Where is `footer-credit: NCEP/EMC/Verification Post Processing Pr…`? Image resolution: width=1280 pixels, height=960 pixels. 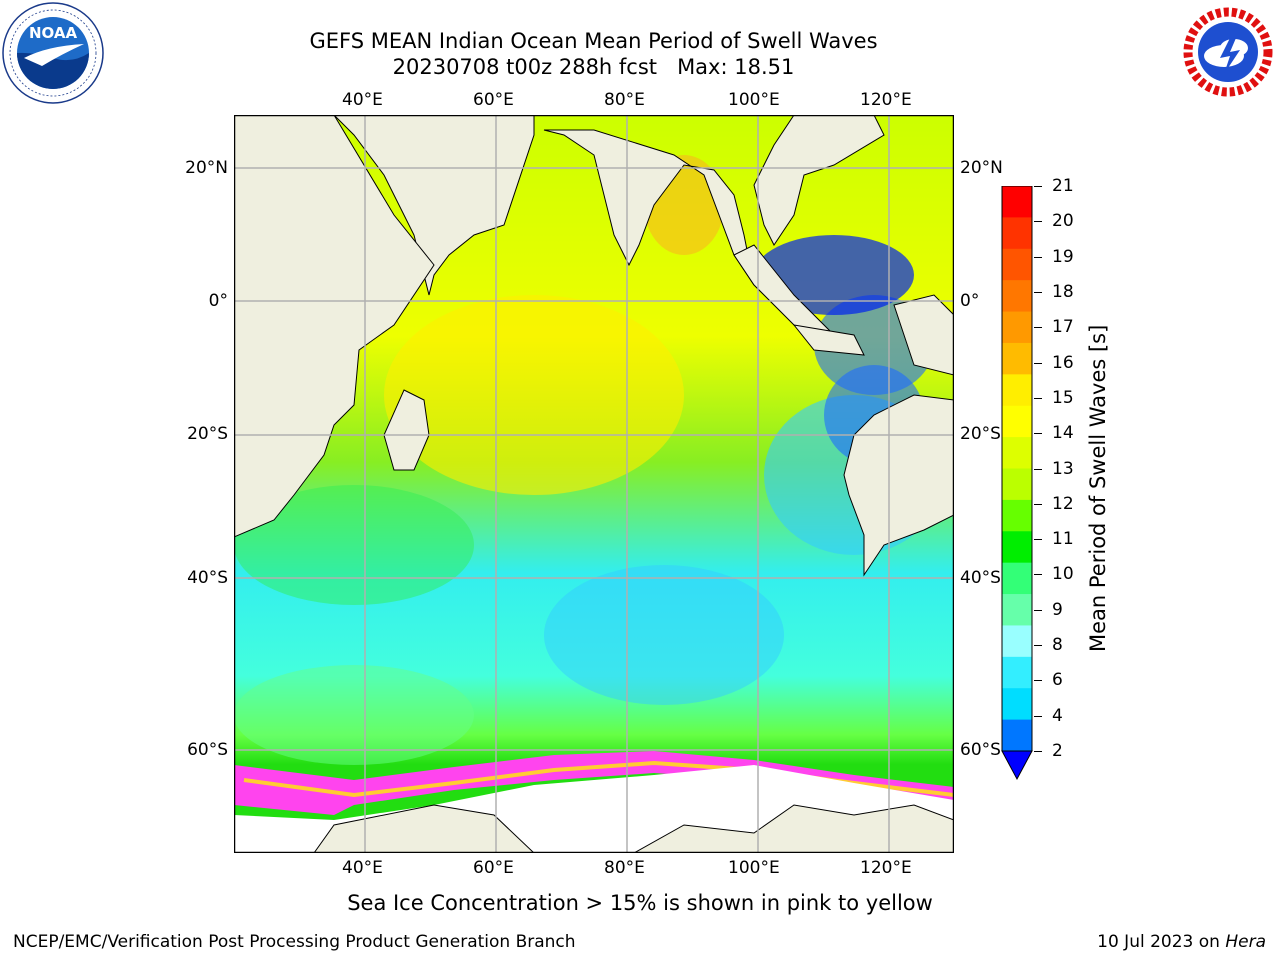 footer-credit: NCEP/EMC/Verification Post Processing Pr… is located at coordinates (294, 942).